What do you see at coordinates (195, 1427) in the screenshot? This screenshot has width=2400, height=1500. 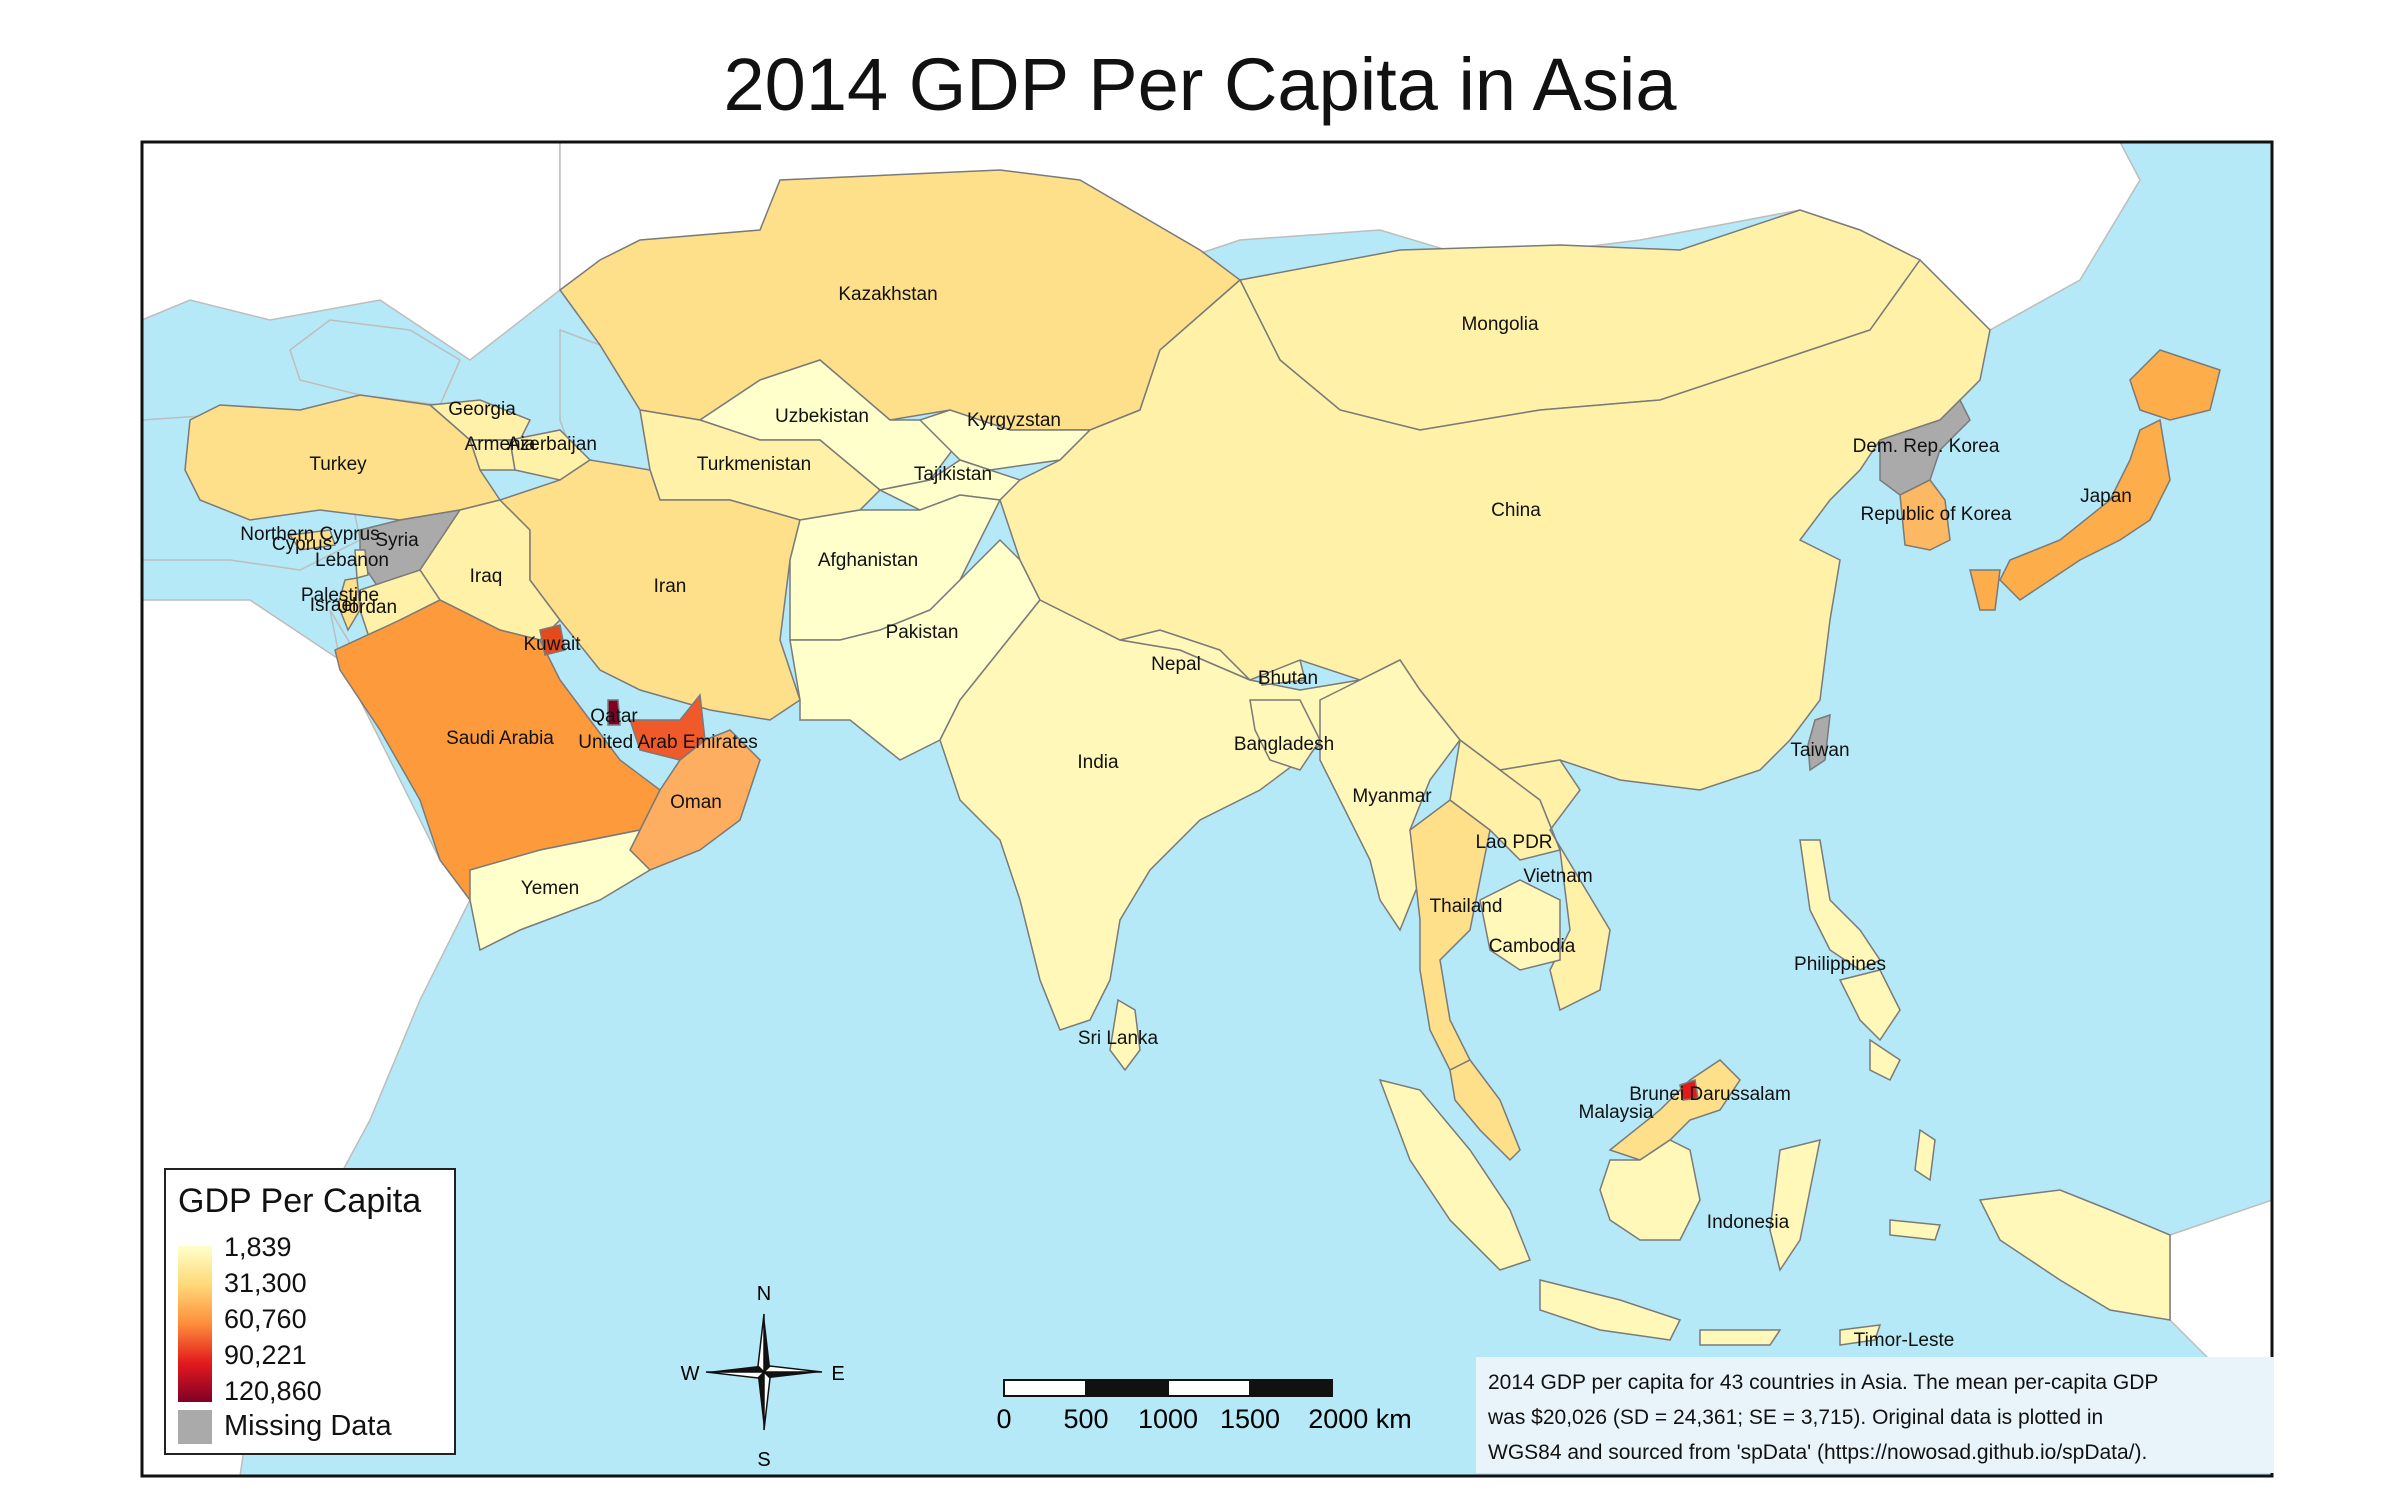 I see `legend-missing-swatch` at bounding box center [195, 1427].